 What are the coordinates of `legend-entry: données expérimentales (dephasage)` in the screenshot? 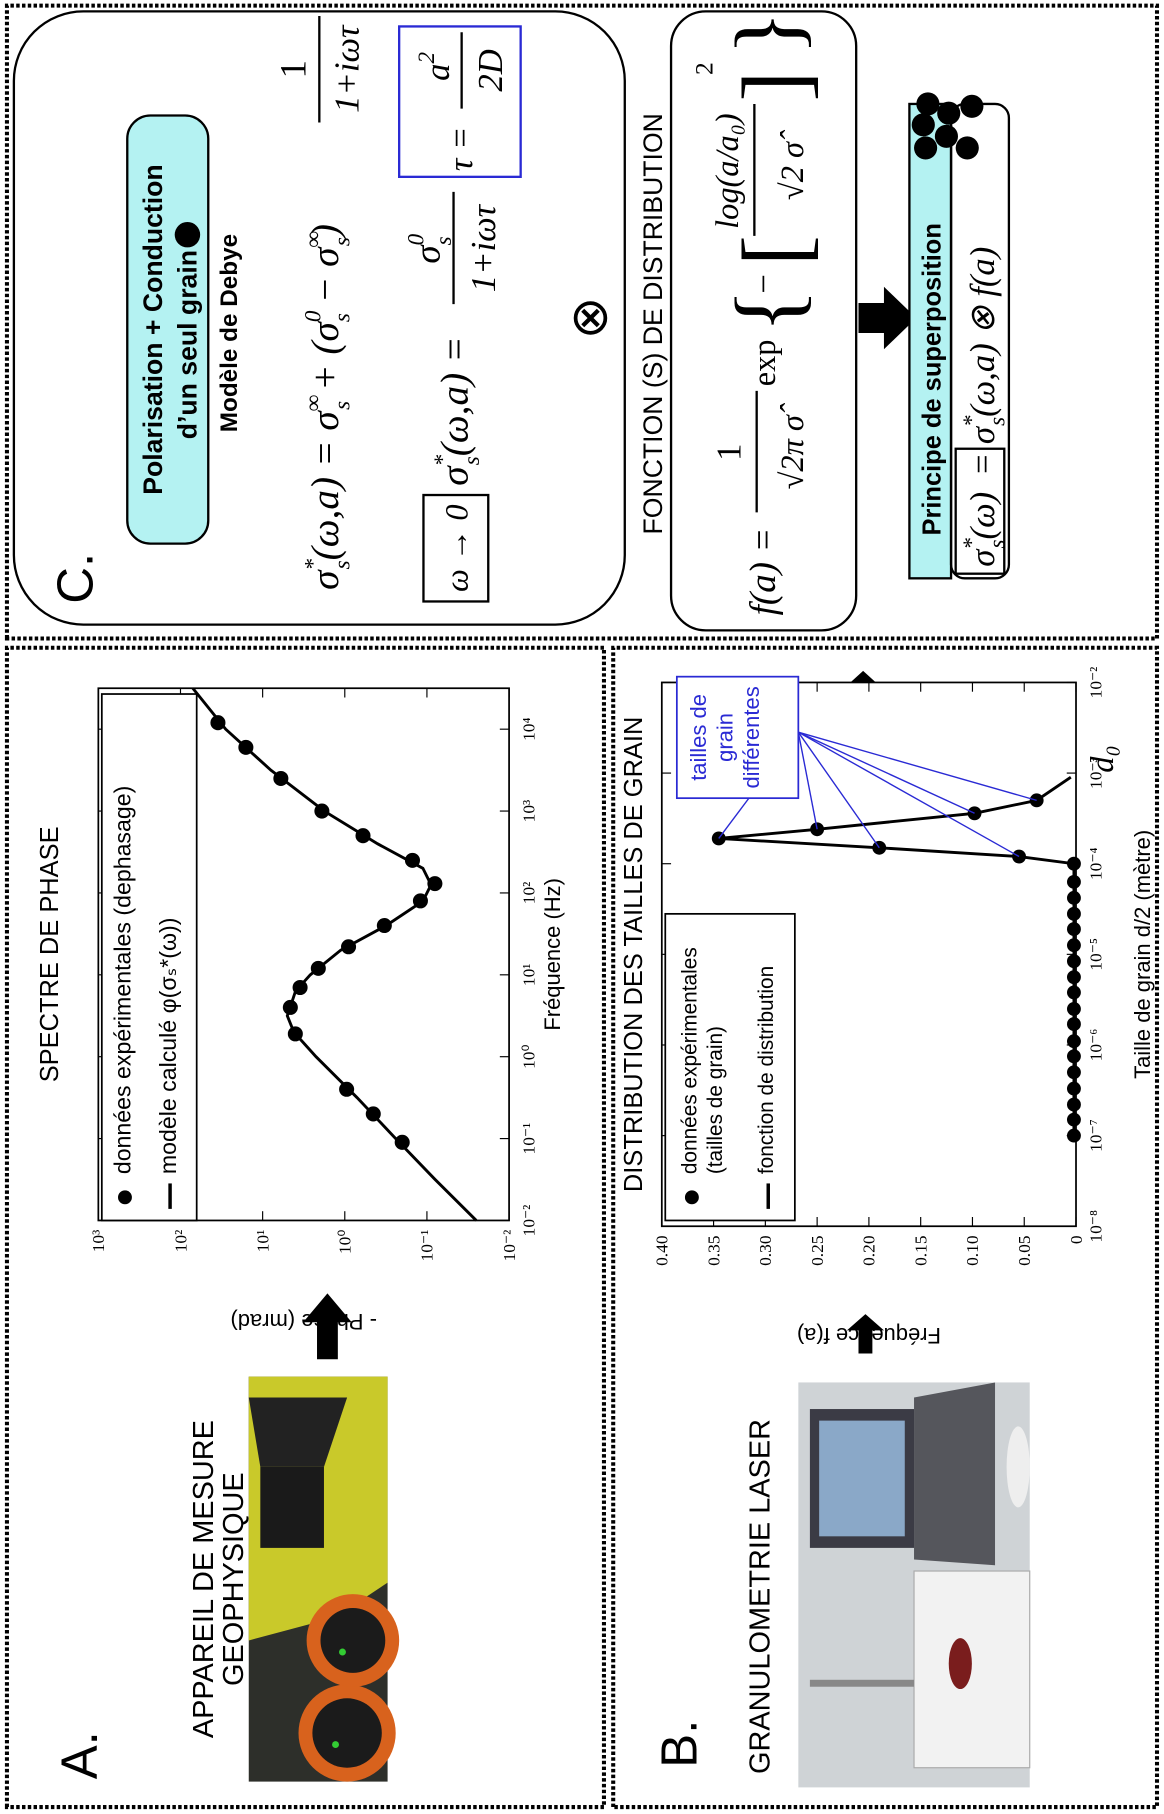 It's located at (124, 980).